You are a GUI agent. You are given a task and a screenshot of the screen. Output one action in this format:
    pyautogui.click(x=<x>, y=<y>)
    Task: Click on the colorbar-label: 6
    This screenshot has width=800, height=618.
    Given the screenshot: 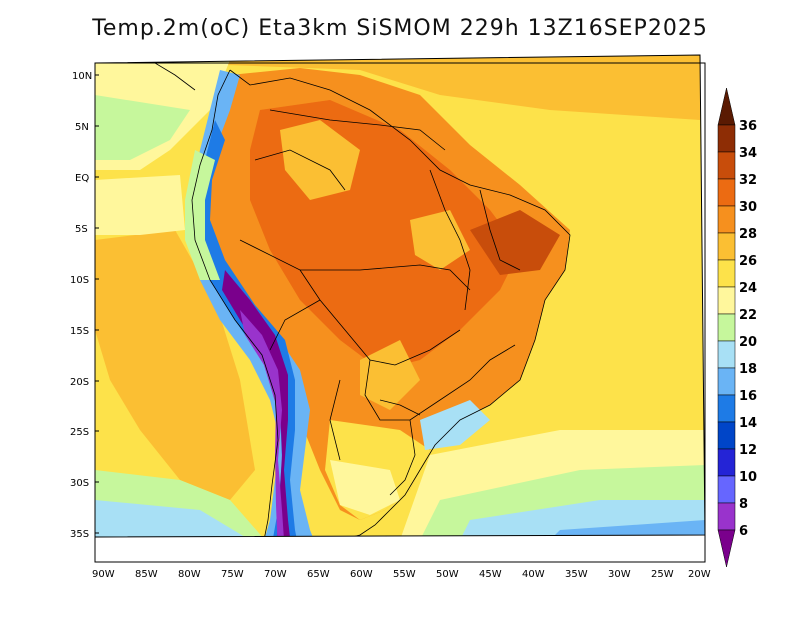 What is the action you would take?
    pyautogui.click(x=743, y=531)
    